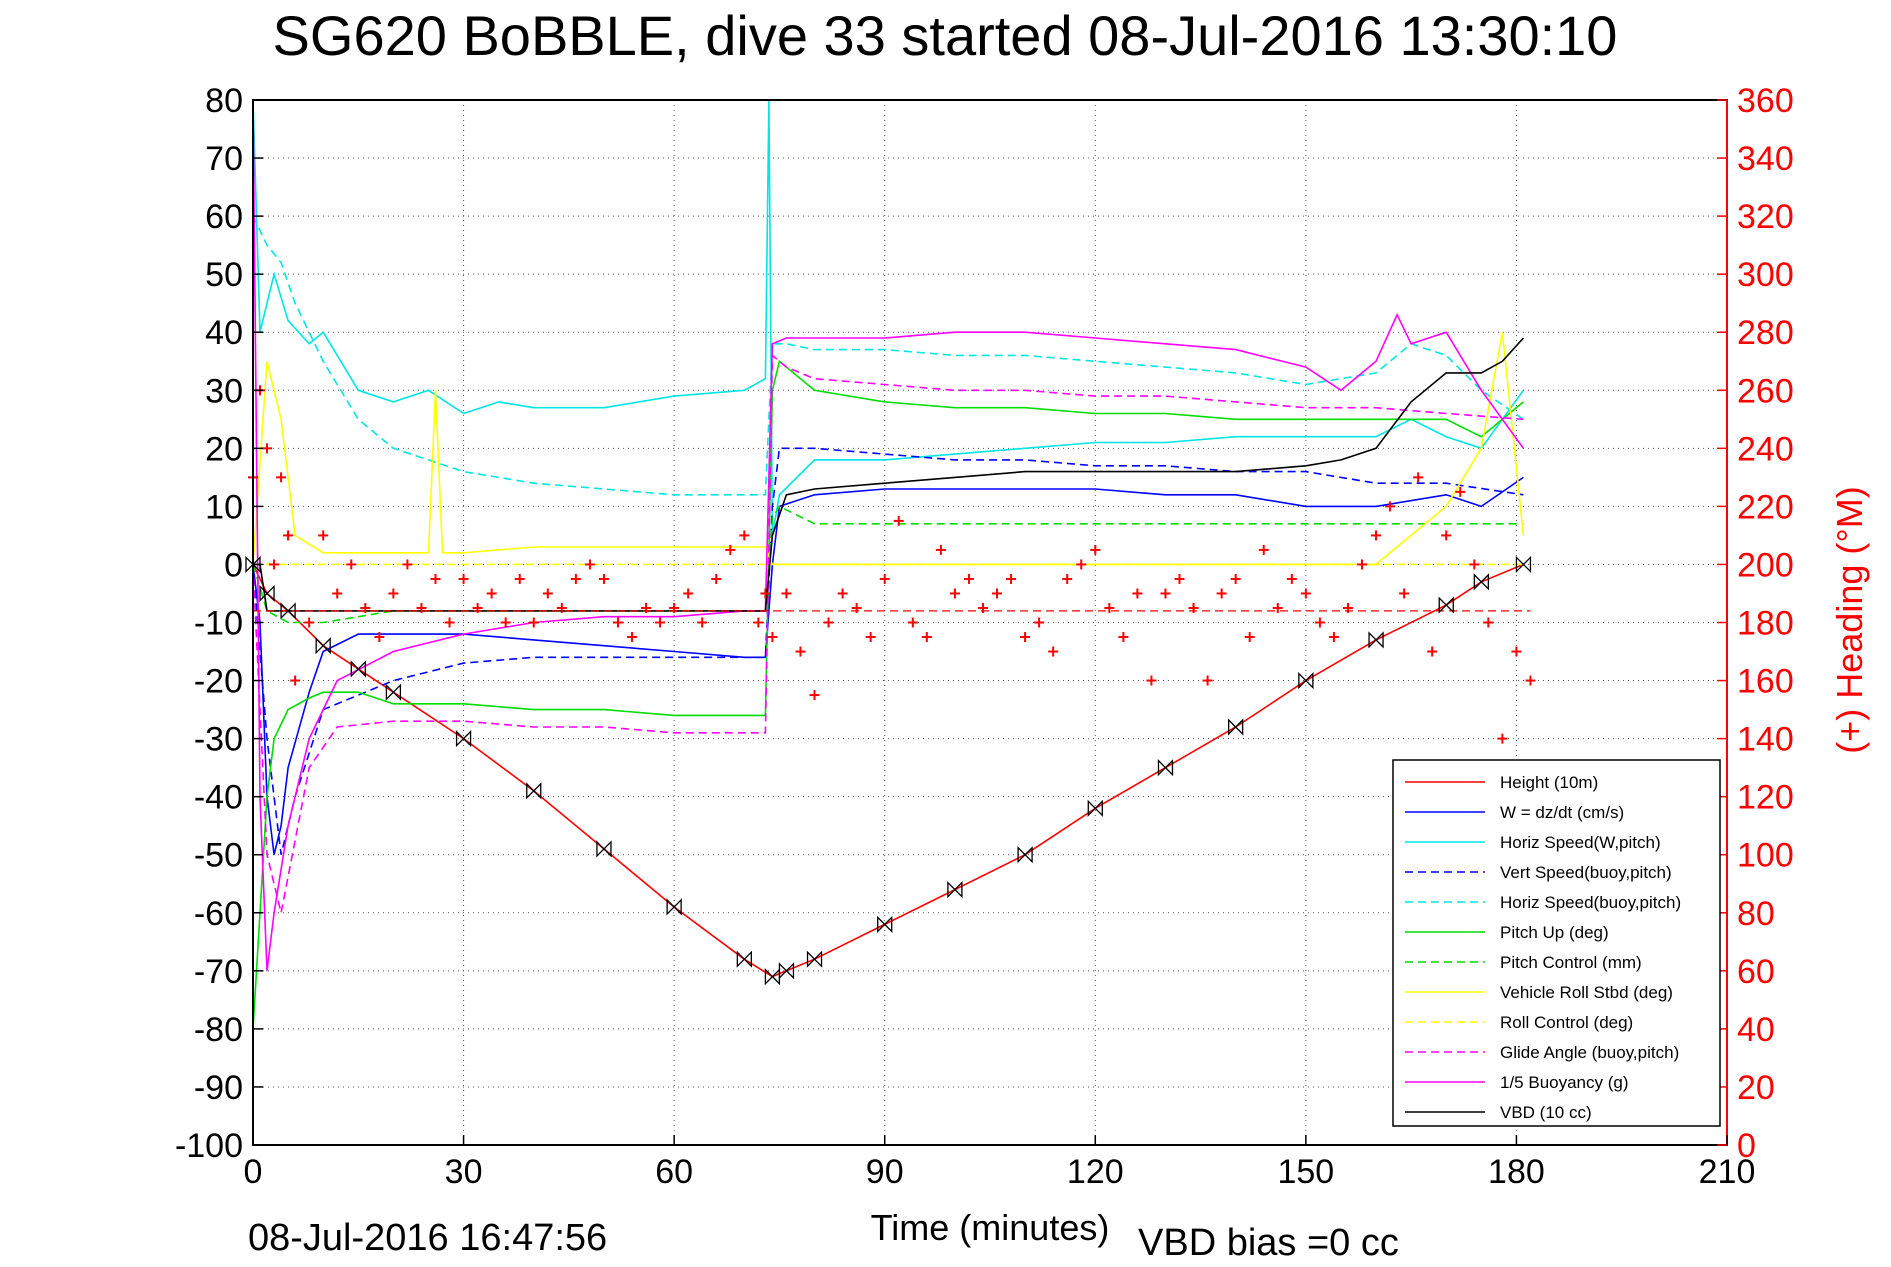  Describe the element at coordinates (224, 391) in the screenshot. I see `y-tick-label: 30` at that location.